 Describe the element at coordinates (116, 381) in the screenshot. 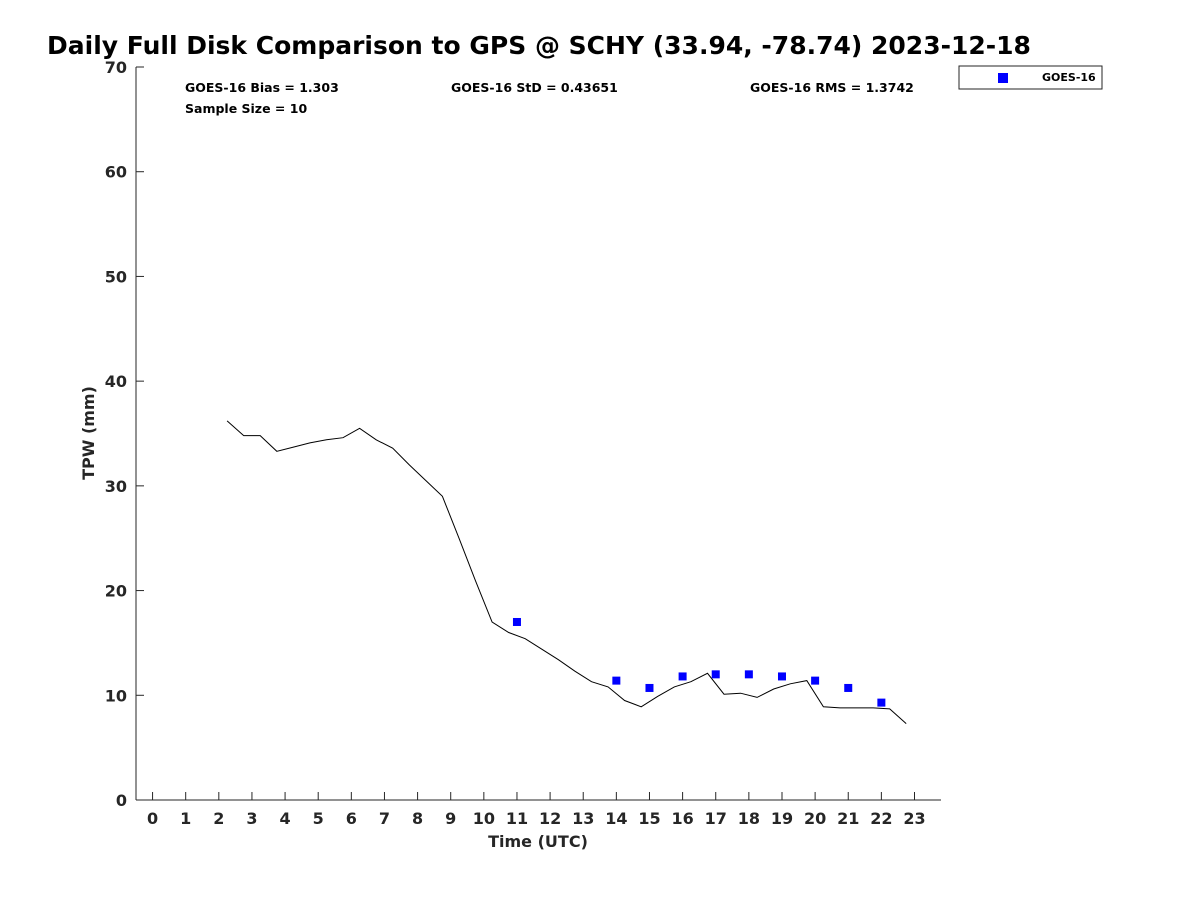

I see `y-tick-label: 40` at that location.